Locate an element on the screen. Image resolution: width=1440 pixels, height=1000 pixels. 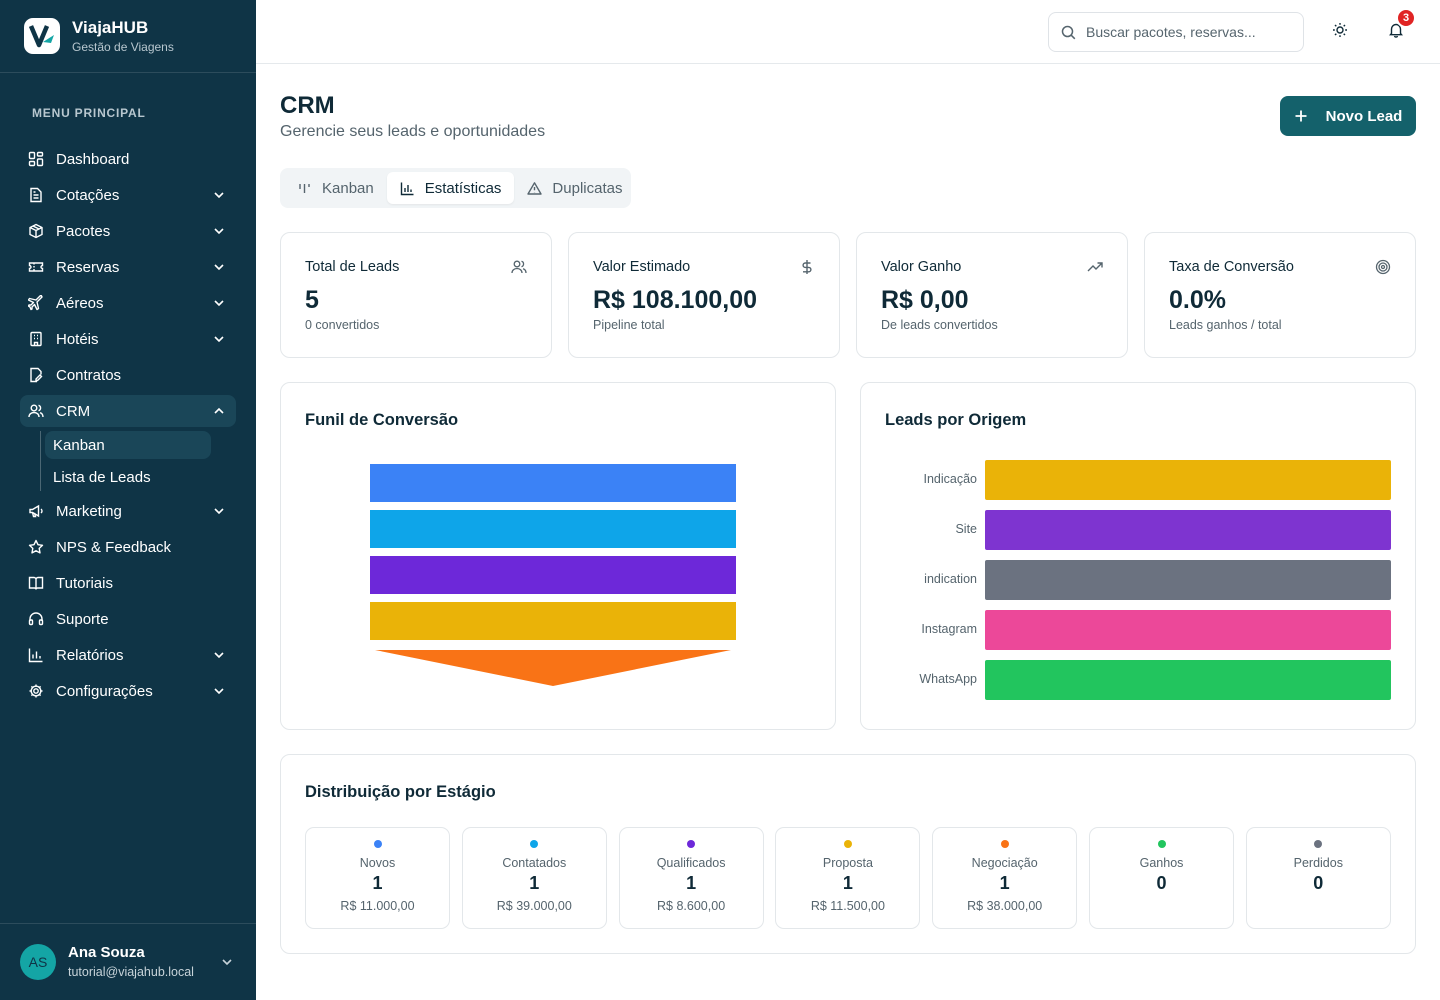
sidebar-item-label: Suporte is located at coordinates (82, 619).